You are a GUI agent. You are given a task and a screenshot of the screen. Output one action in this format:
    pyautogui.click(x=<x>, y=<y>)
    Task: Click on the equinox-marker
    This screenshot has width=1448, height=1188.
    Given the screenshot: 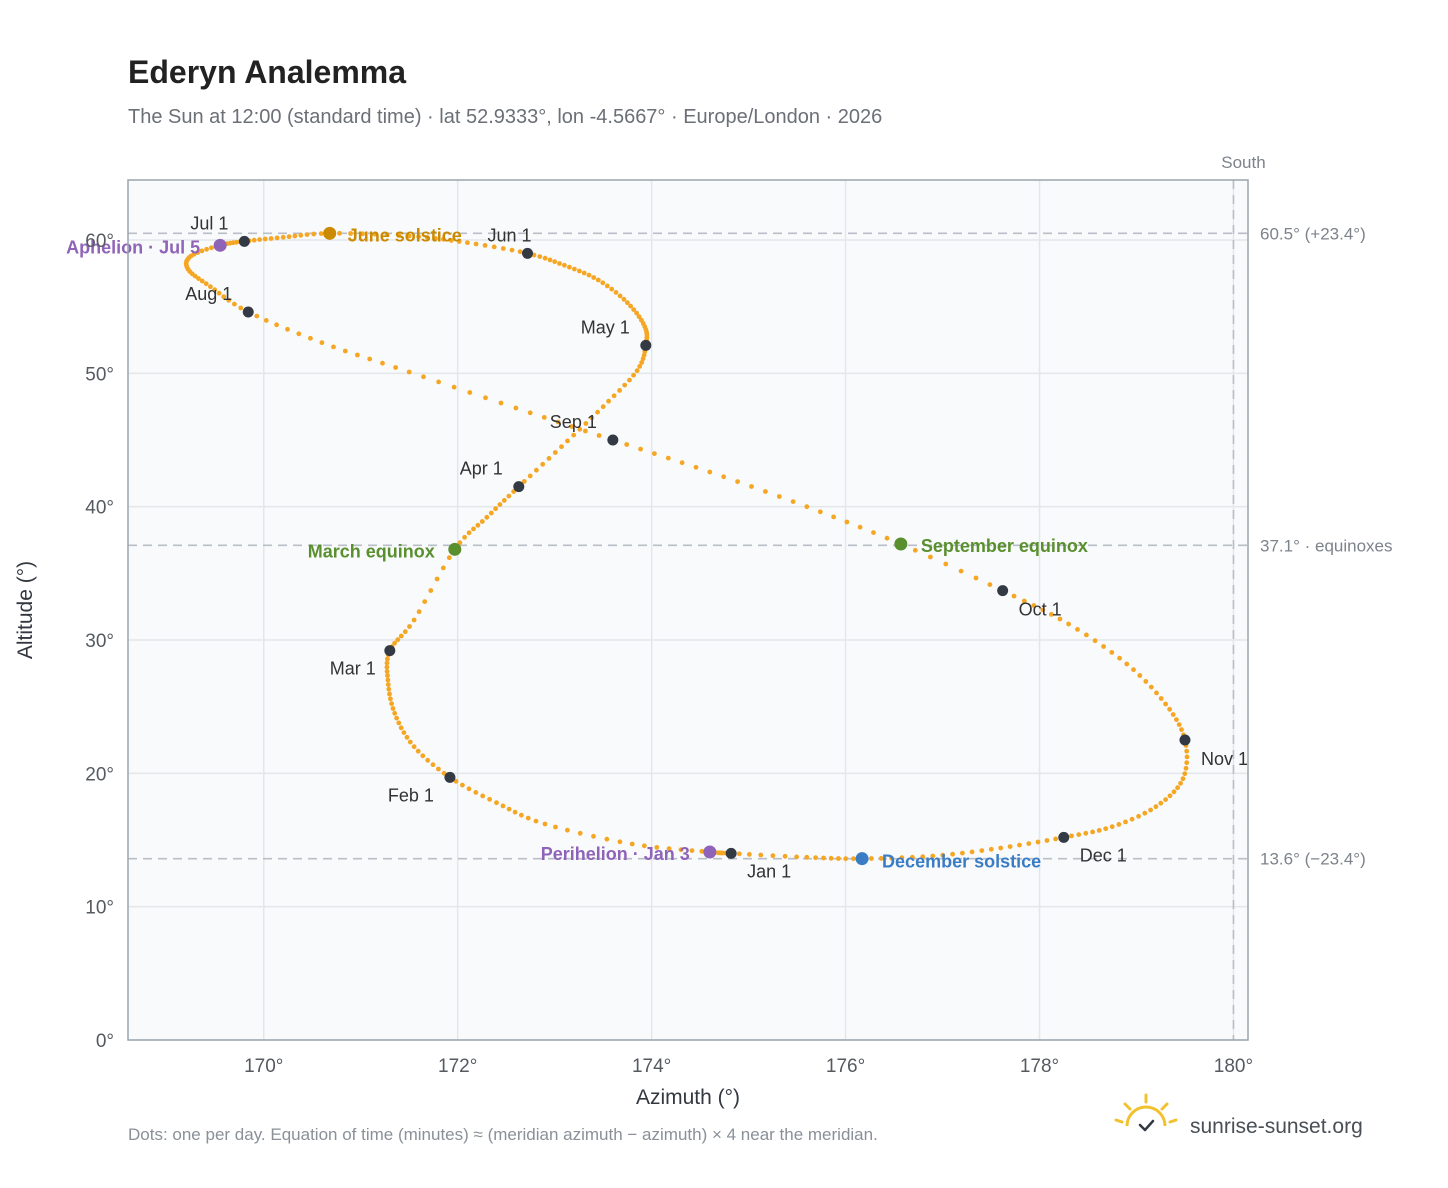 What is the action you would take?
    pyautogui.click(x=455, y=549)
    